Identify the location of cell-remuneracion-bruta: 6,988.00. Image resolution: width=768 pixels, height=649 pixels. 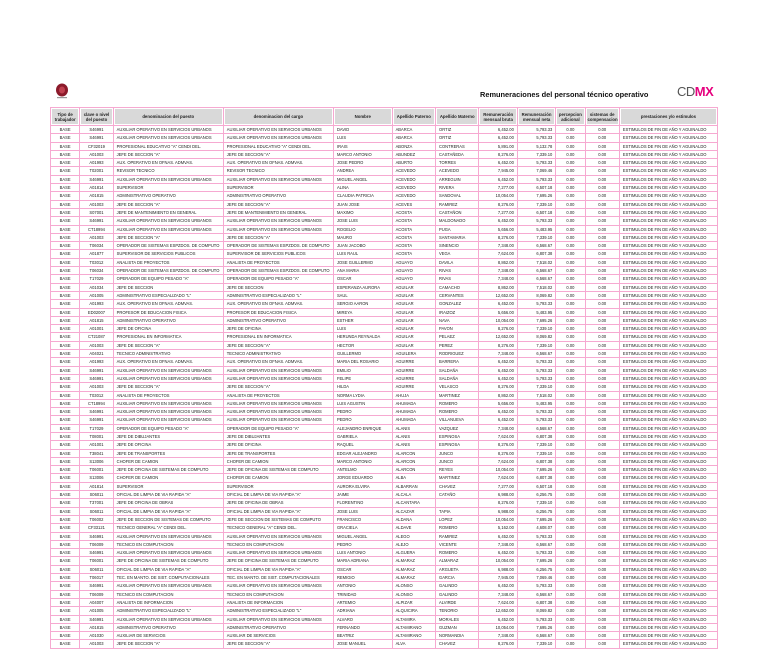
(498, 495).